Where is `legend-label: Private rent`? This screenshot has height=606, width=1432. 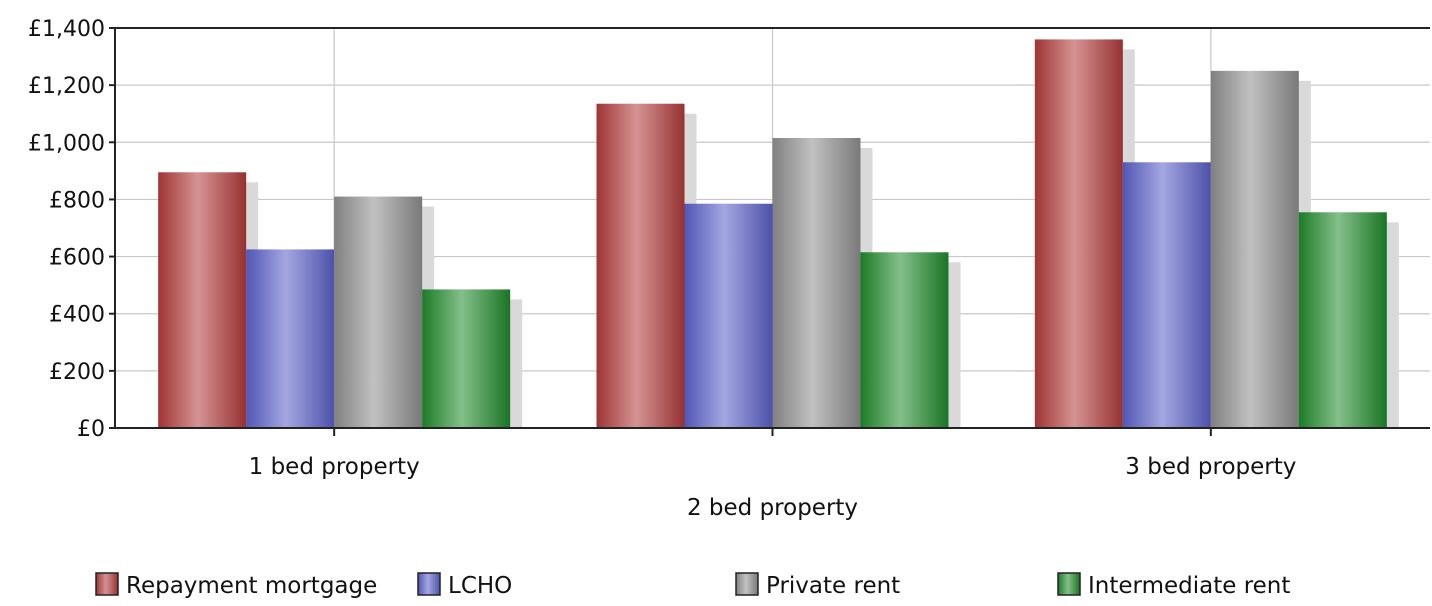 legend-label: Private rent is located at coordinates (833, 586).